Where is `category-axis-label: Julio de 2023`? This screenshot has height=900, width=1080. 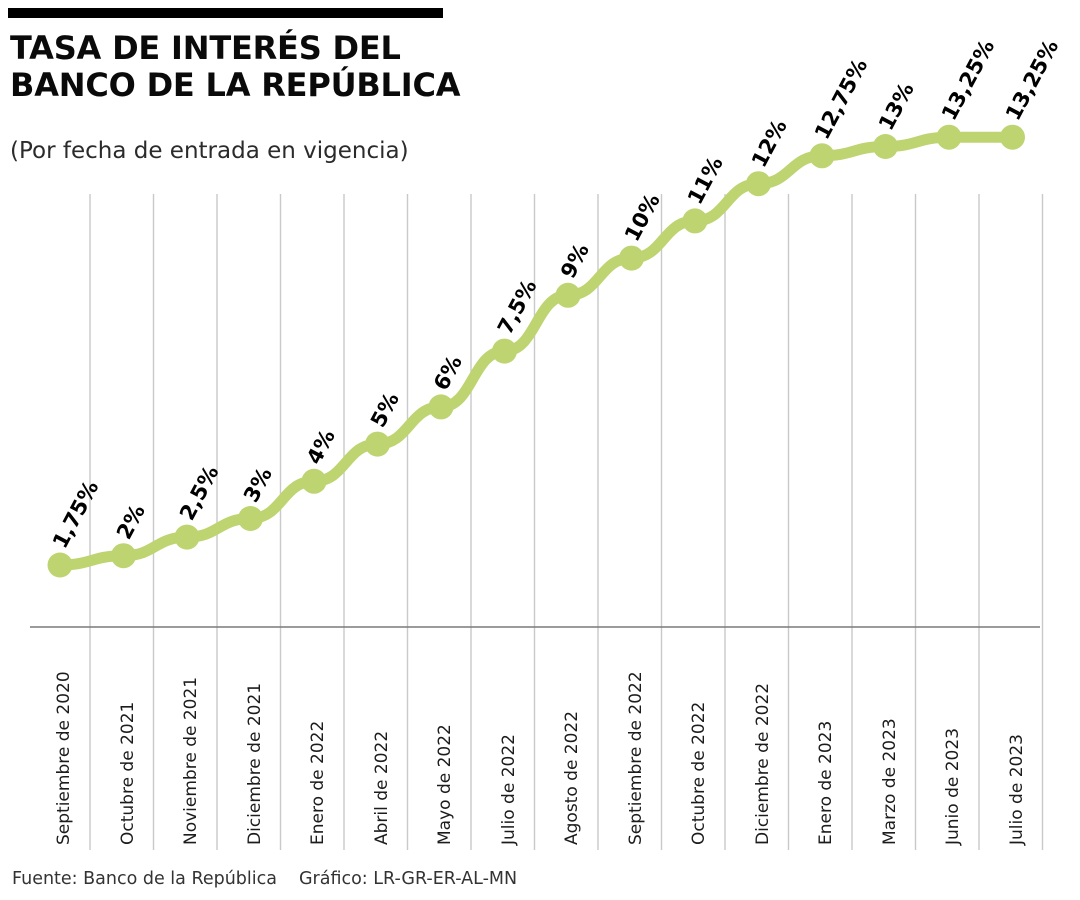
category-axis-label: Julio de 2023 is located at coordinates (1016, 789).